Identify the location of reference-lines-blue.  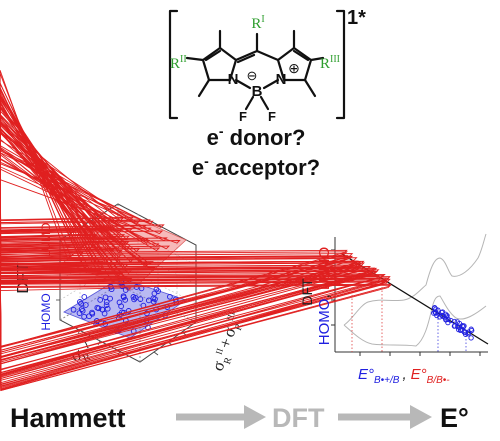
(452, 333).